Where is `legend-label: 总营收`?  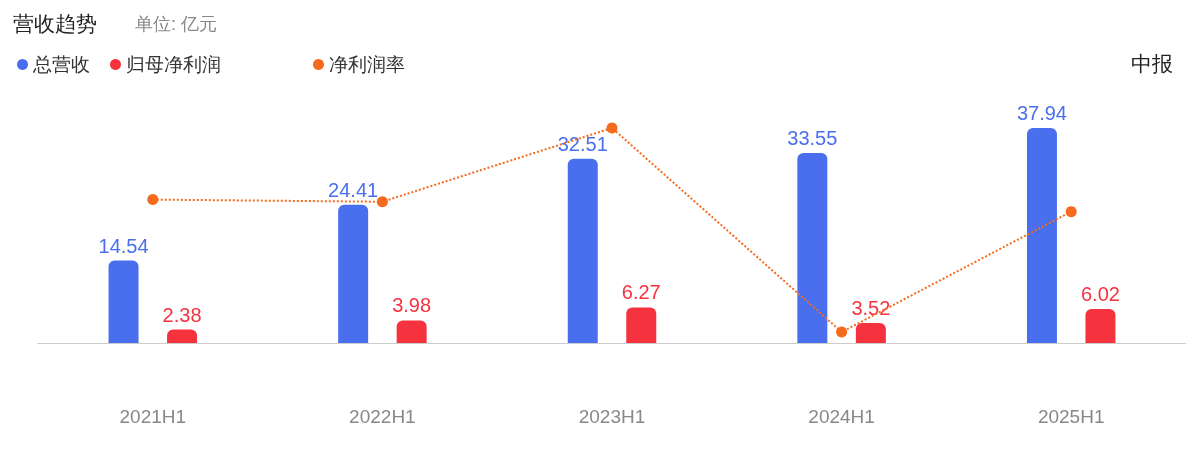 legend-label: 总营收 is located at coordinates (61, 64).